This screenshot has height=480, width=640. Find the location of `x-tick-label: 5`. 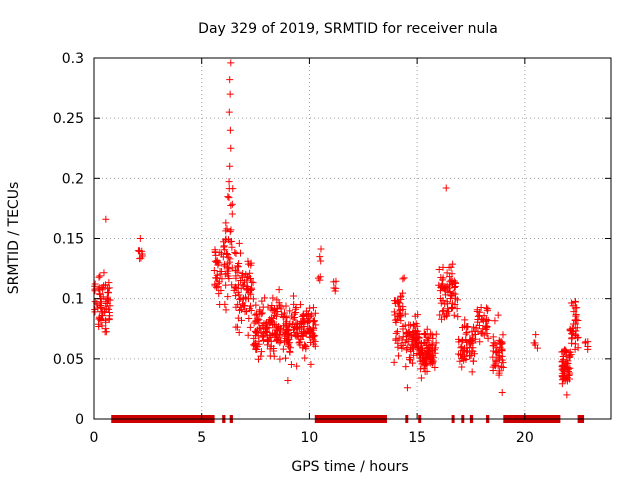

x-tick-label: 5 is located at coordinates (201, 438).